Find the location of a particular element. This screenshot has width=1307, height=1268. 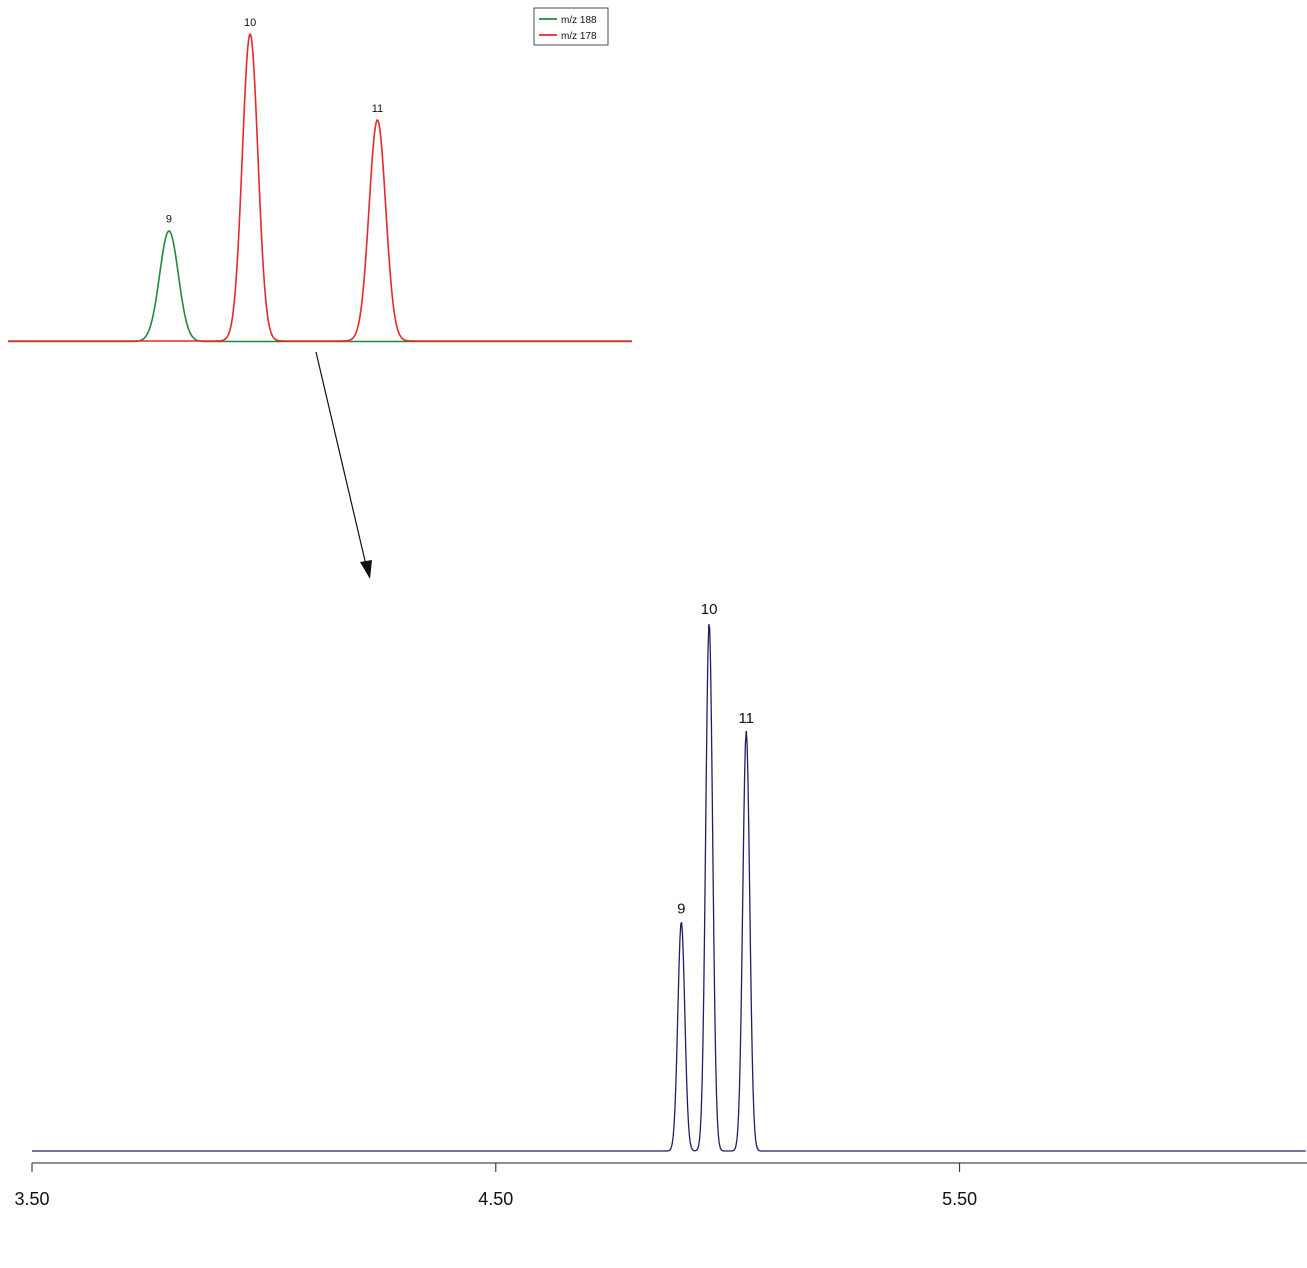

inset-peak-label: 9 is located at coordinates (169, 219).